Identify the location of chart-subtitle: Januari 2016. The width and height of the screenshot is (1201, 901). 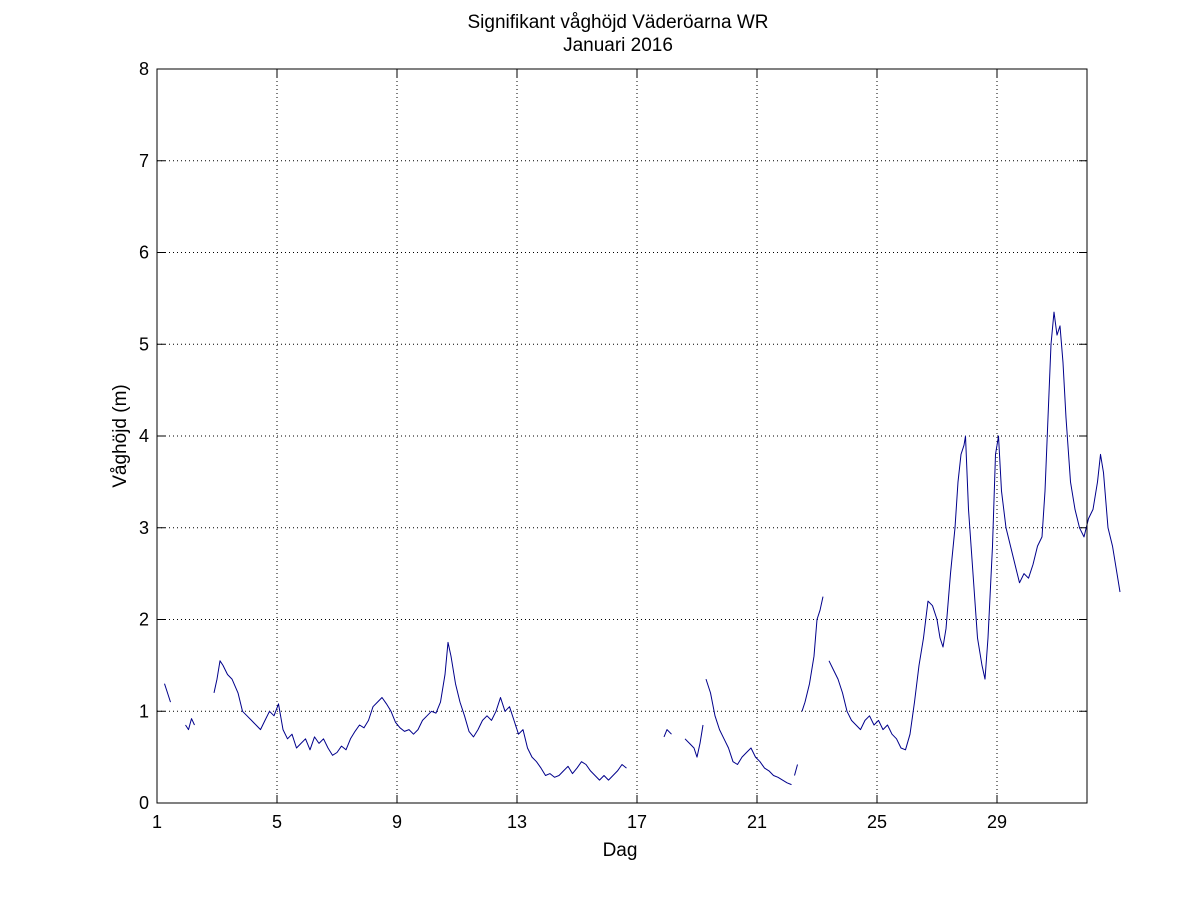
(618, 45).